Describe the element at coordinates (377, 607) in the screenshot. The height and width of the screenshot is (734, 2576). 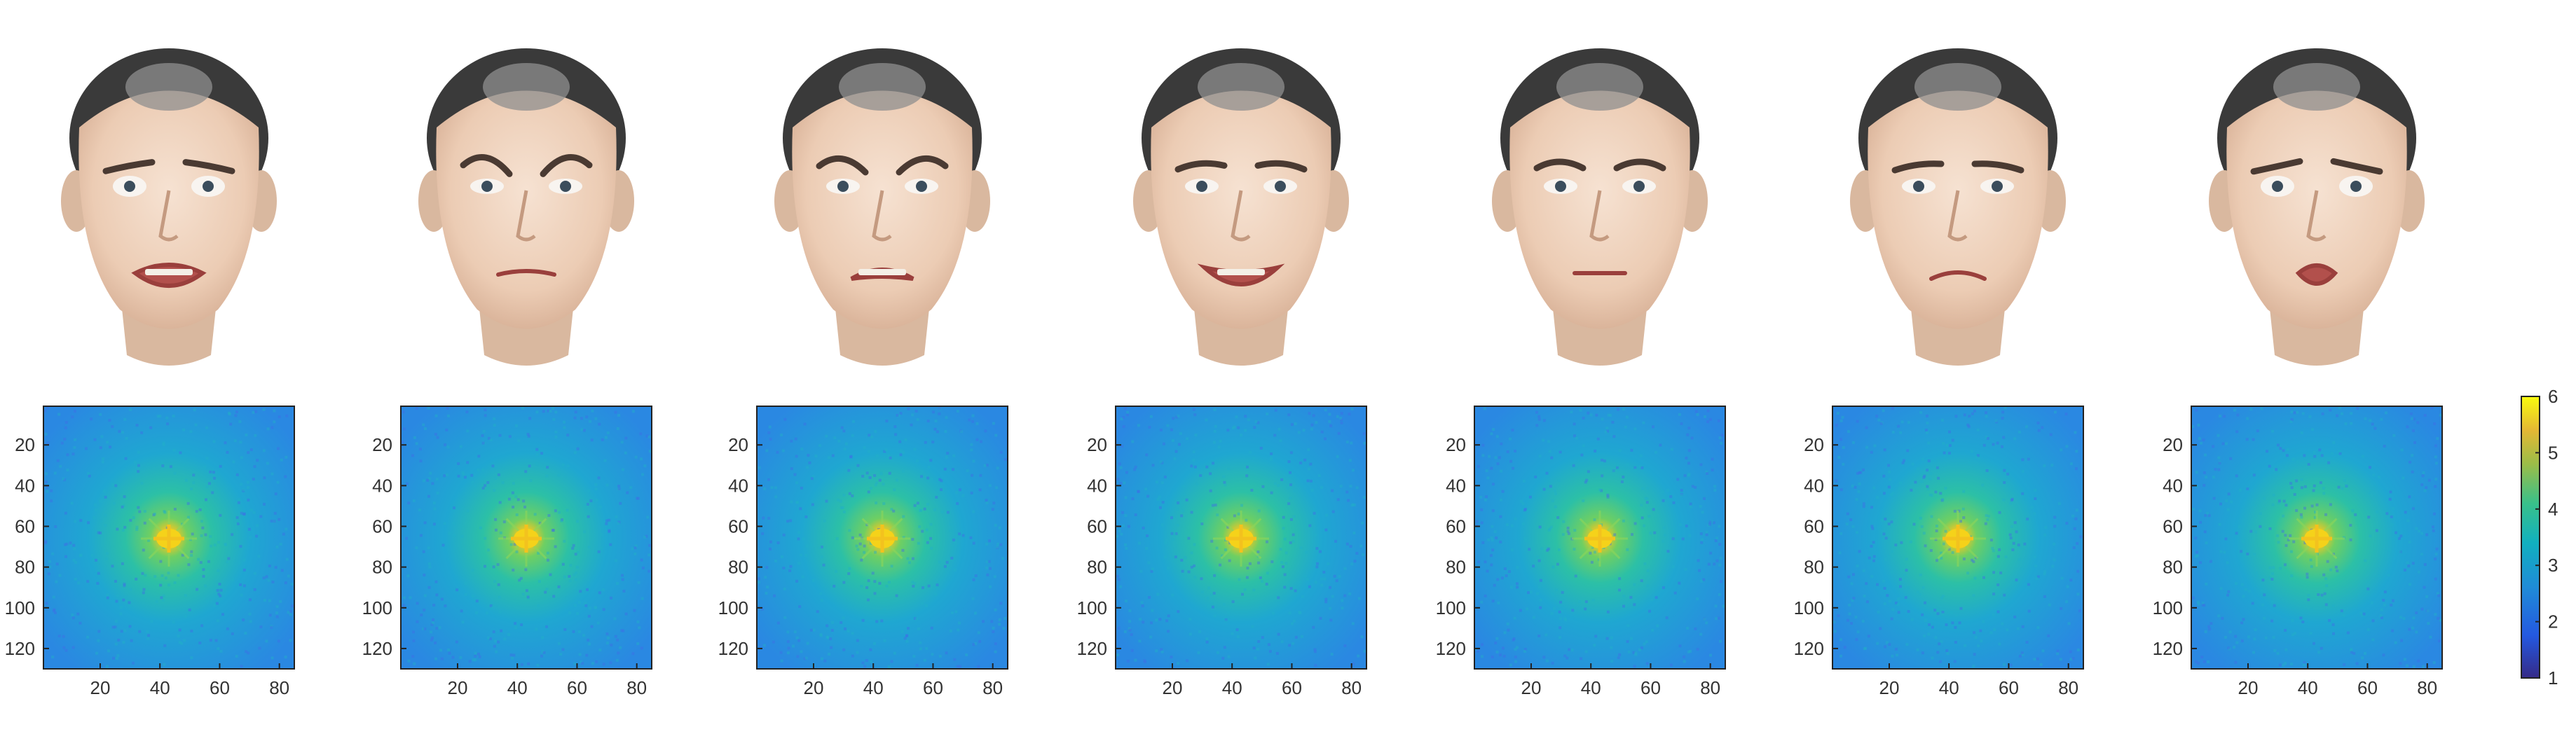
I see `y-tick-label: 100` at that location.